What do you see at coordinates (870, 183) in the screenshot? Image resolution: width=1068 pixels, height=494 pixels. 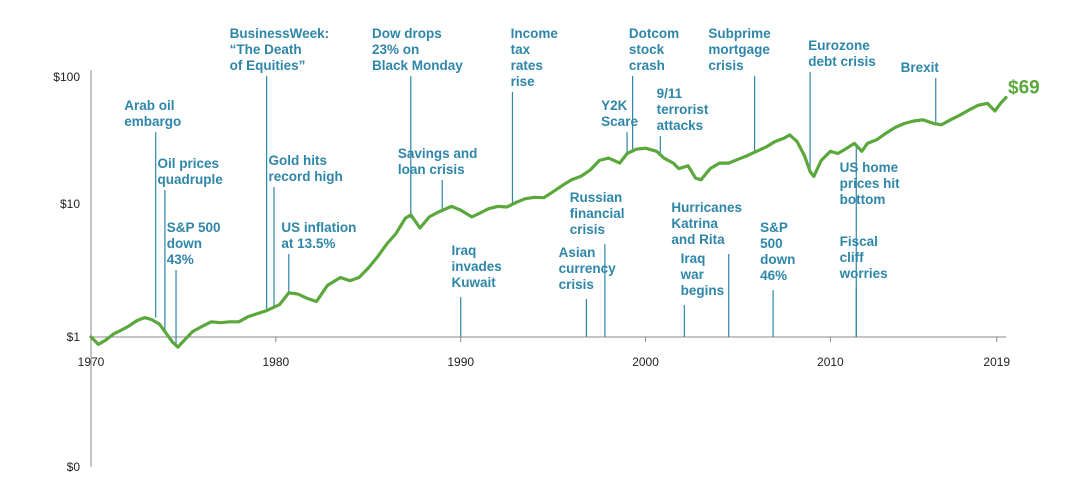 I see `event-label: US home prices hit bottom` at bounding box center [870, 183].